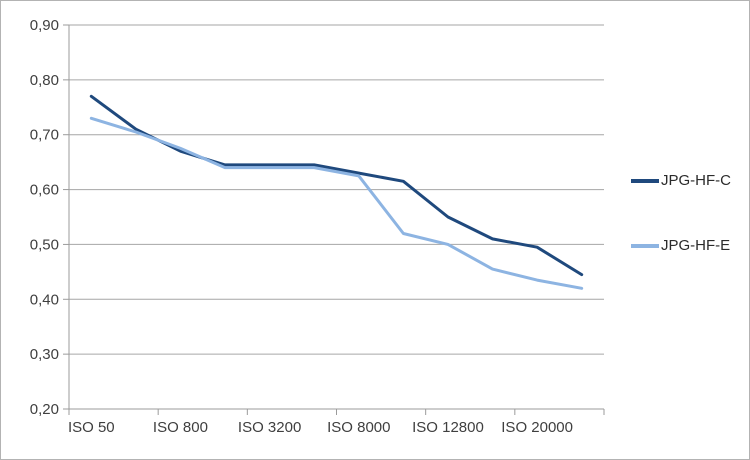  What do you see at coordinates (44, 409) in the screenshot?
I see `y-axis-label: 0,20` at bounding box center [44, 409].